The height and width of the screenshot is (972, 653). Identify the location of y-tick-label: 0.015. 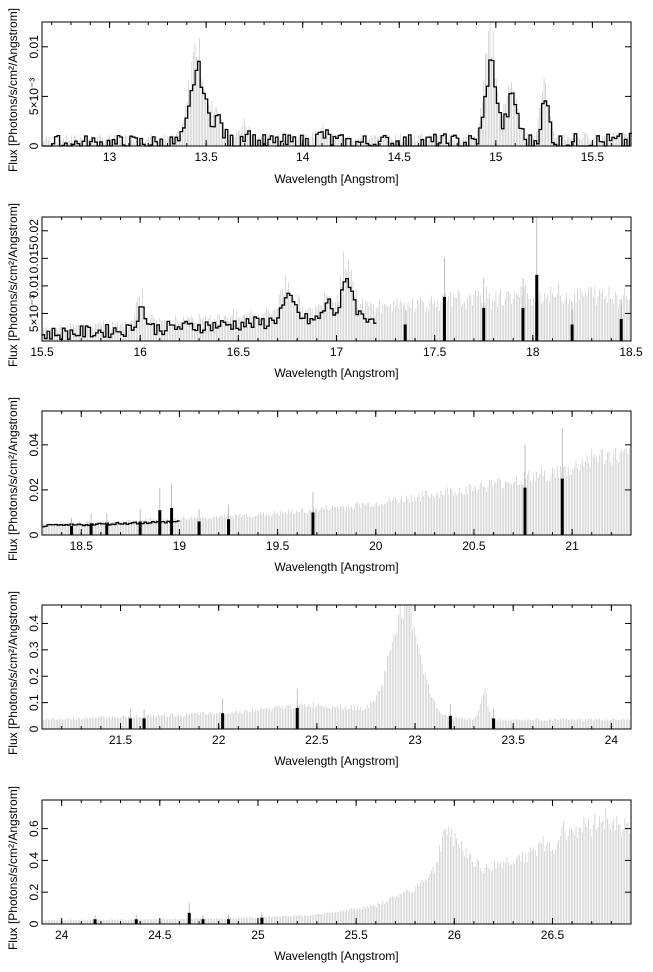
(34, 258).